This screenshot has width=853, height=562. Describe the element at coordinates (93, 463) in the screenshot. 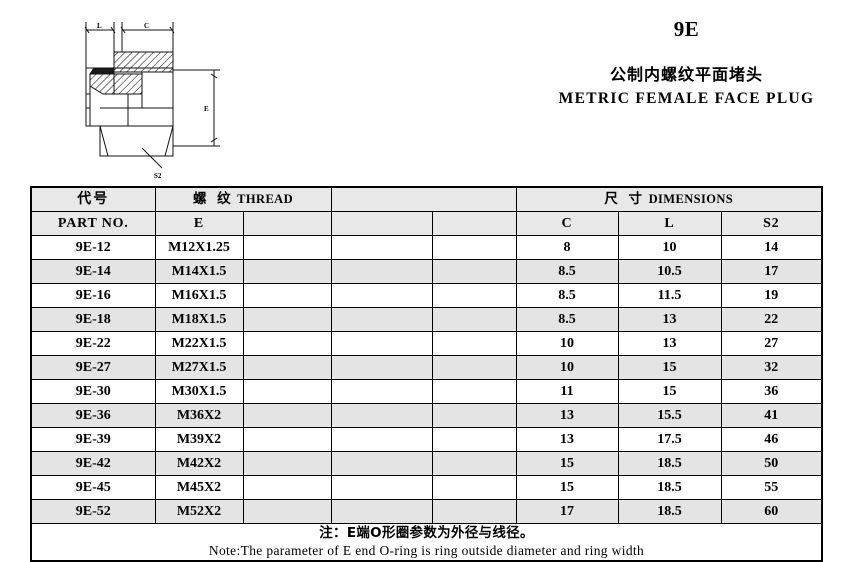

I see `cell-part: 9E-42` at that location.